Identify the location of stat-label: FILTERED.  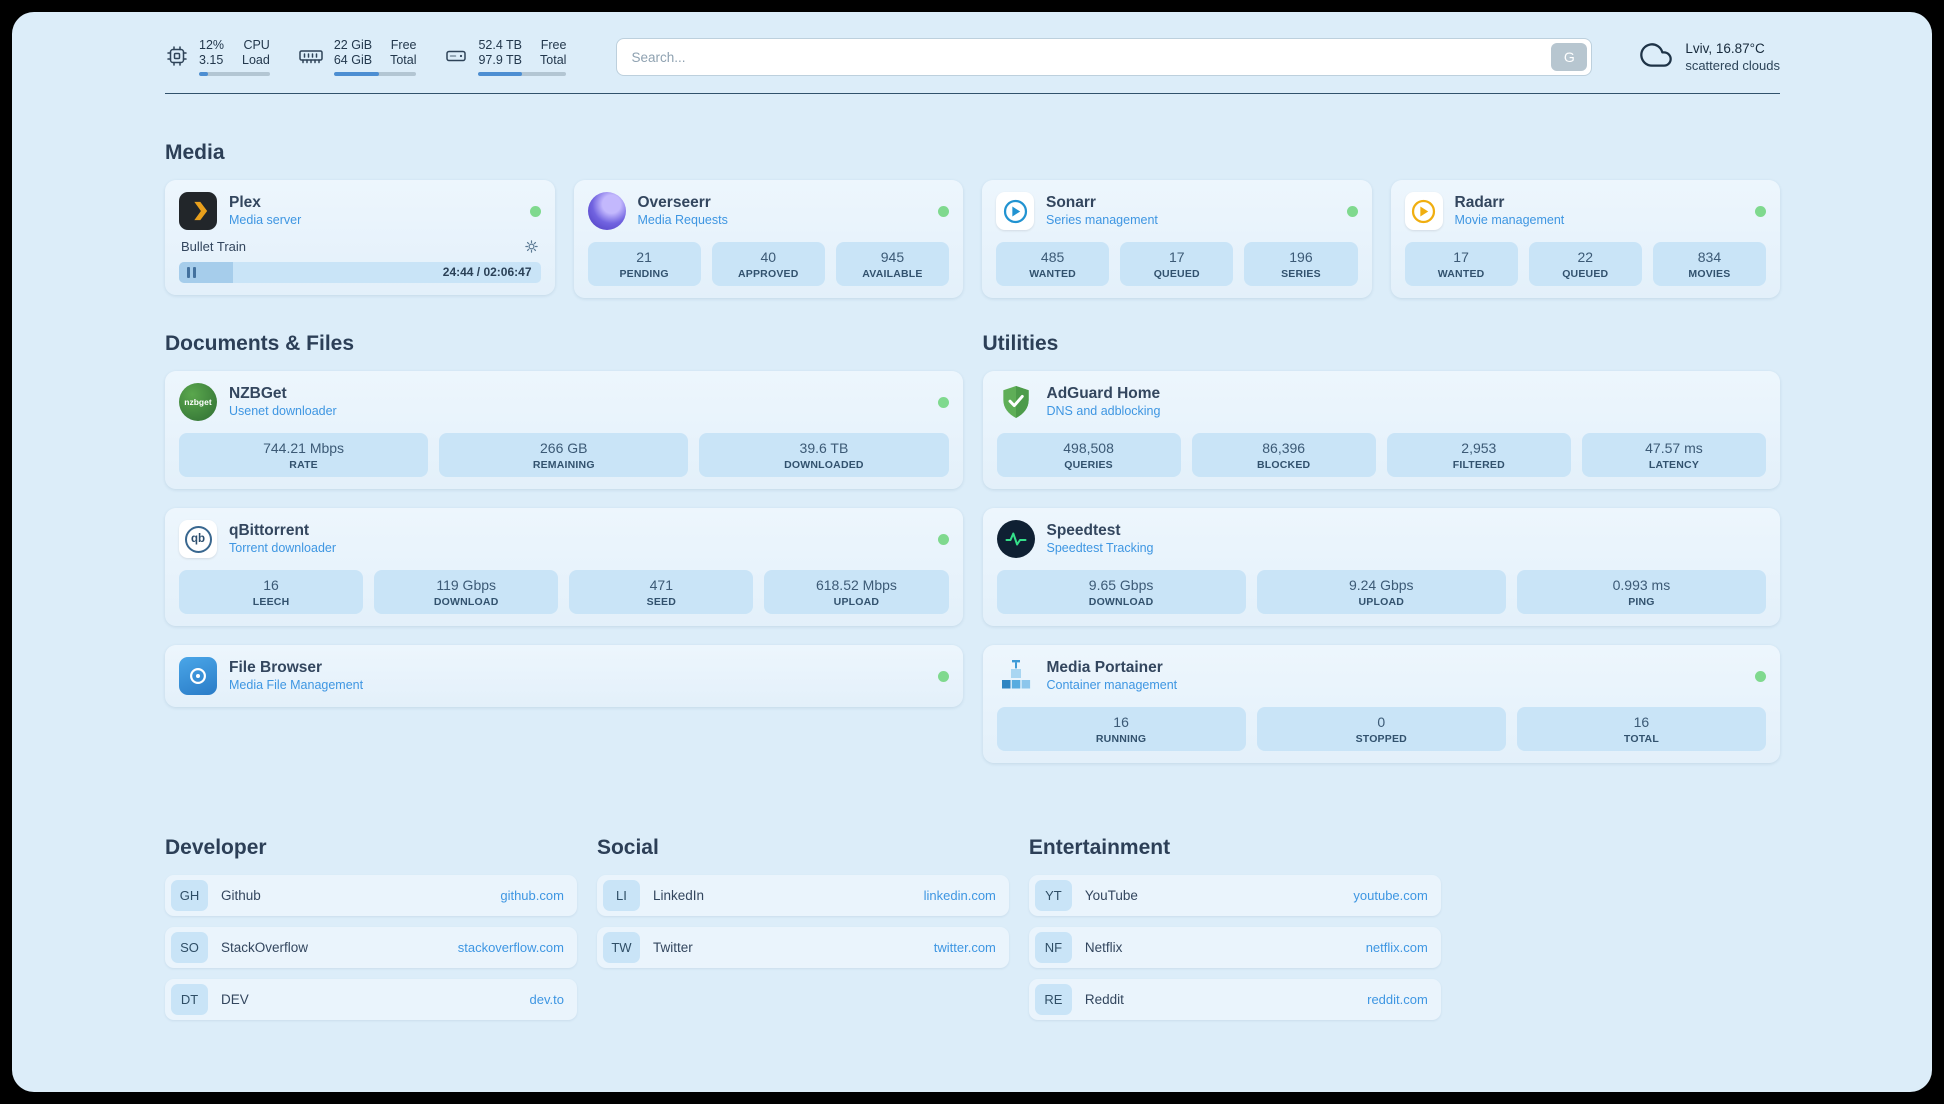
(1478, 465).